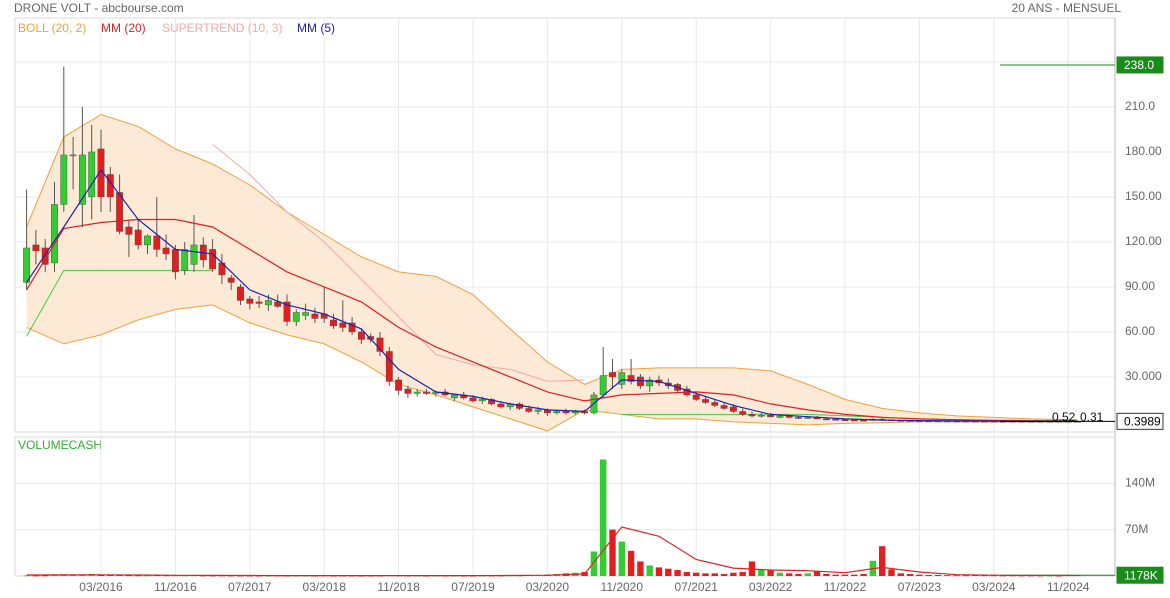 The image size is (1170, 598). Describe the element at coordinates (1141, 575) in the screenshot. I see `marker-label: 1178K` at that location.